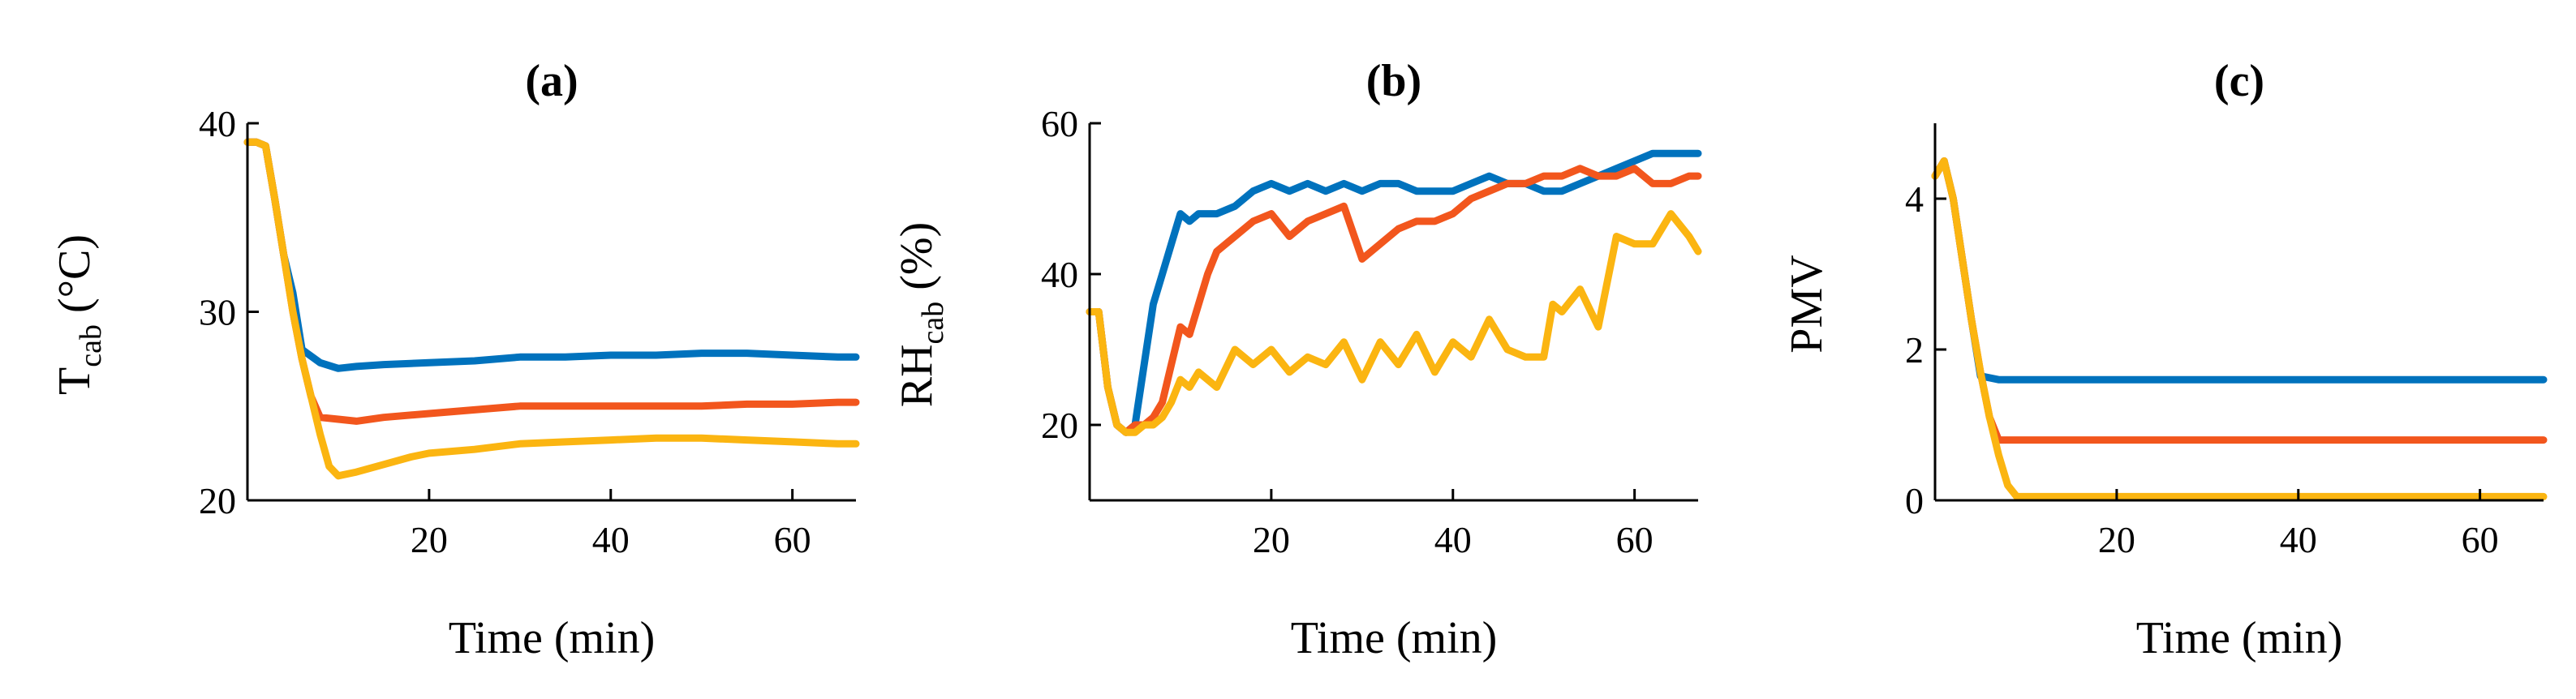 The image size is (2576, 699). Describe the element at coordinates (933, 323) in the screenshot. I see `panel-b-ylabel-sub: cab` at that location.